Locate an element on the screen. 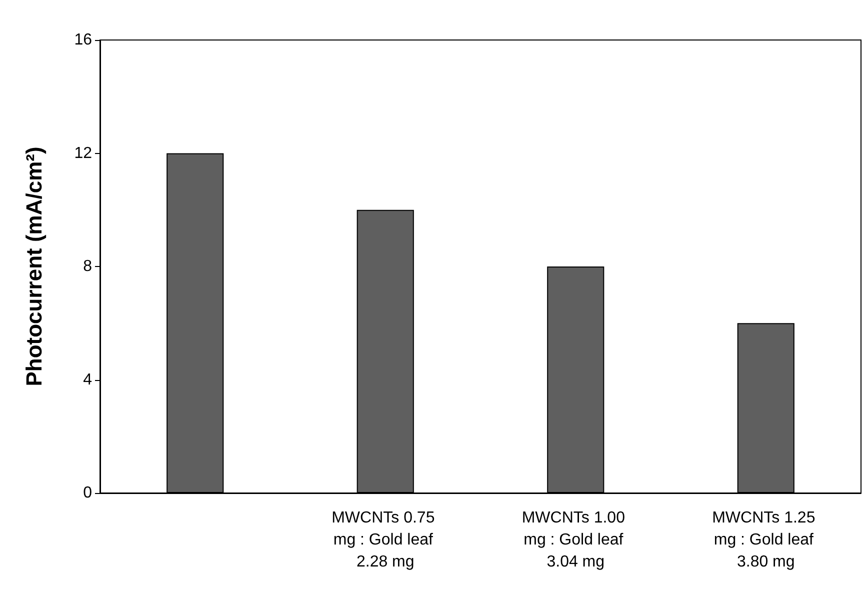  x-tick-label: MWCNTs 1.00 mg : Gold leaf 3.04 mg is located at coordinates (576, 540).